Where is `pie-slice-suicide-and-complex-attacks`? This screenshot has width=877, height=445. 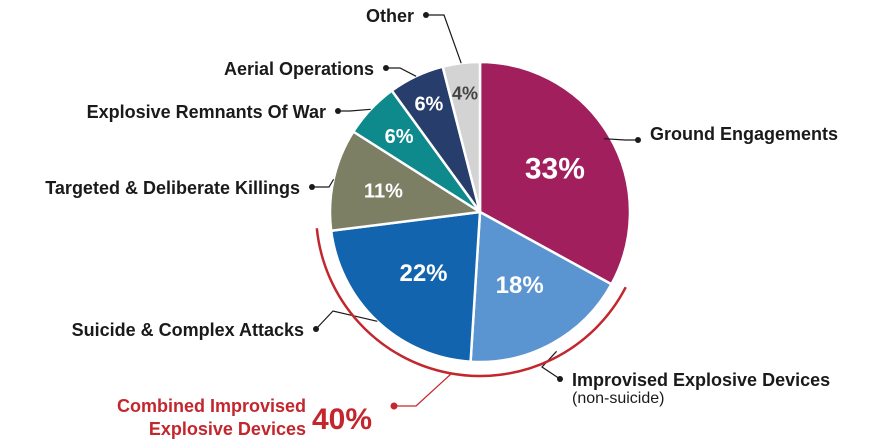
pie-slice-suicide-and-complex-attacks is located at coordinates (405, 286).